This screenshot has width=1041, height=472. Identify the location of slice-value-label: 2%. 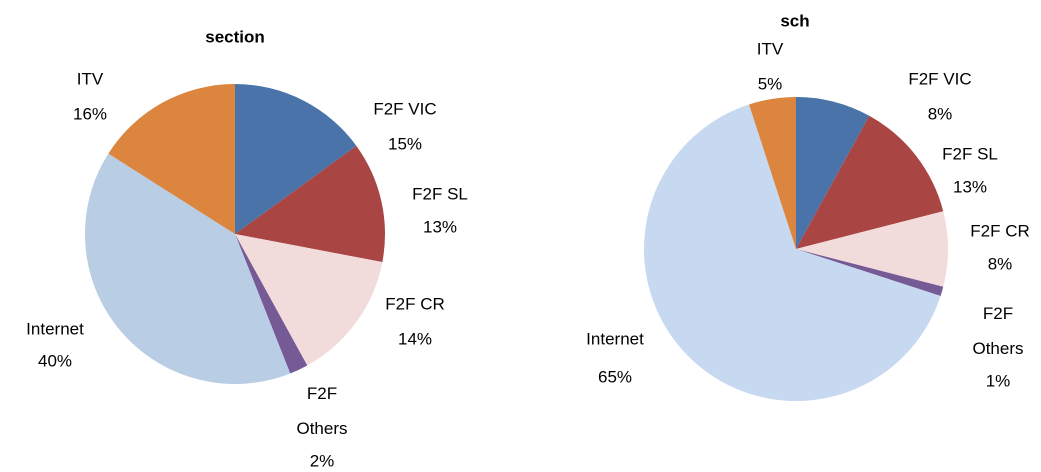
(322, 460).